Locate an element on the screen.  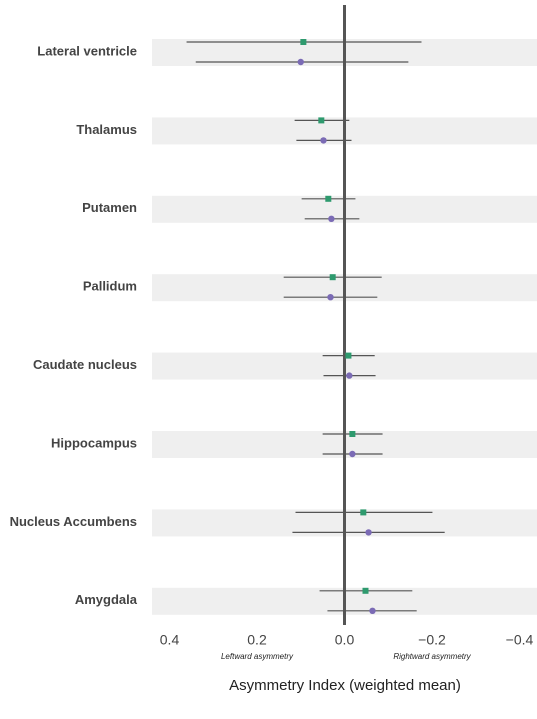
x-tick-label: −0.2 is located at coordinates (432, 640).